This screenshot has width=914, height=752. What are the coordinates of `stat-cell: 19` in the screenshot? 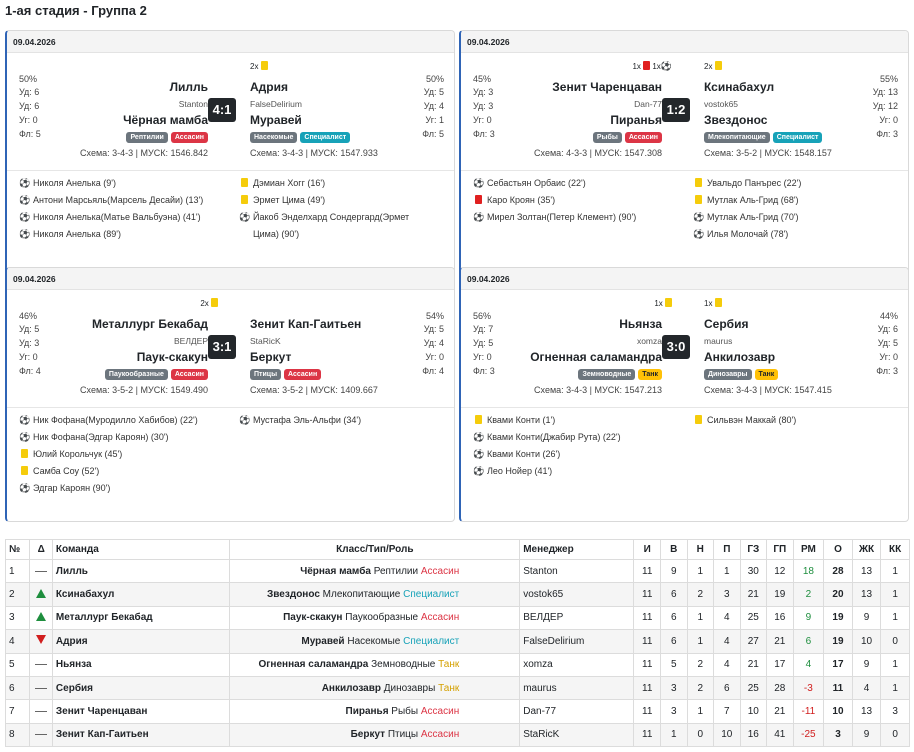 It's located at (780, 594).